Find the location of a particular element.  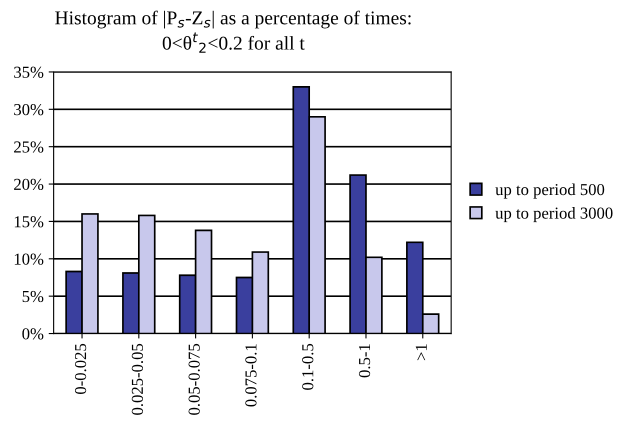

y-tick-label: 30% is located at coordinates (29, 110).